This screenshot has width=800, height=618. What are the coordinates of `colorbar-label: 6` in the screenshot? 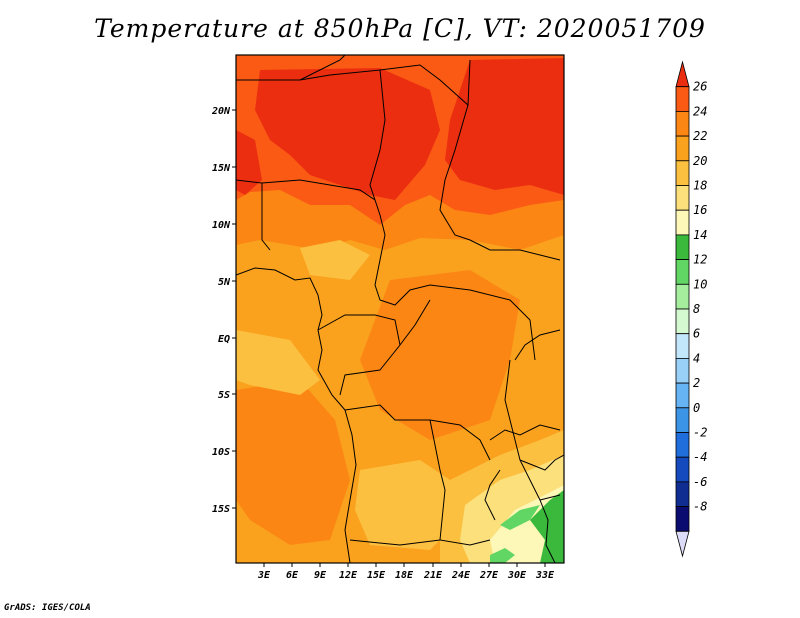 It's located at (696, 334).